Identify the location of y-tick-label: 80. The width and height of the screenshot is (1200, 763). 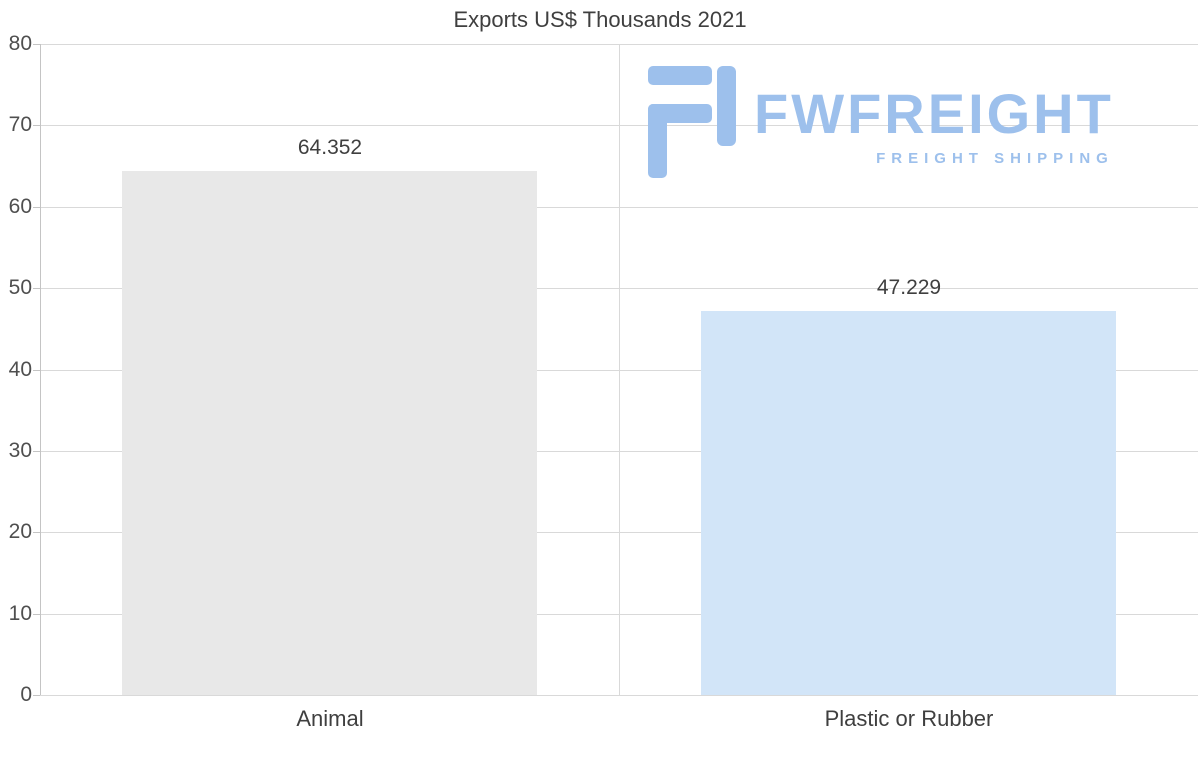
(20, 43).